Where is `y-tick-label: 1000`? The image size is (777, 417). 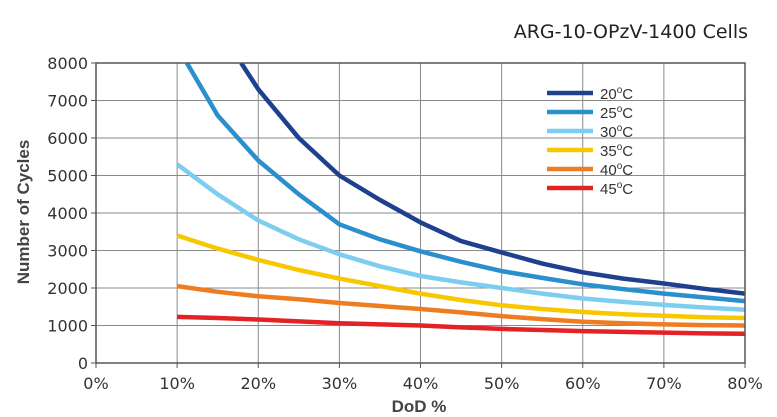 y-tick-label: 1000 is located at coordinates (67, 326).